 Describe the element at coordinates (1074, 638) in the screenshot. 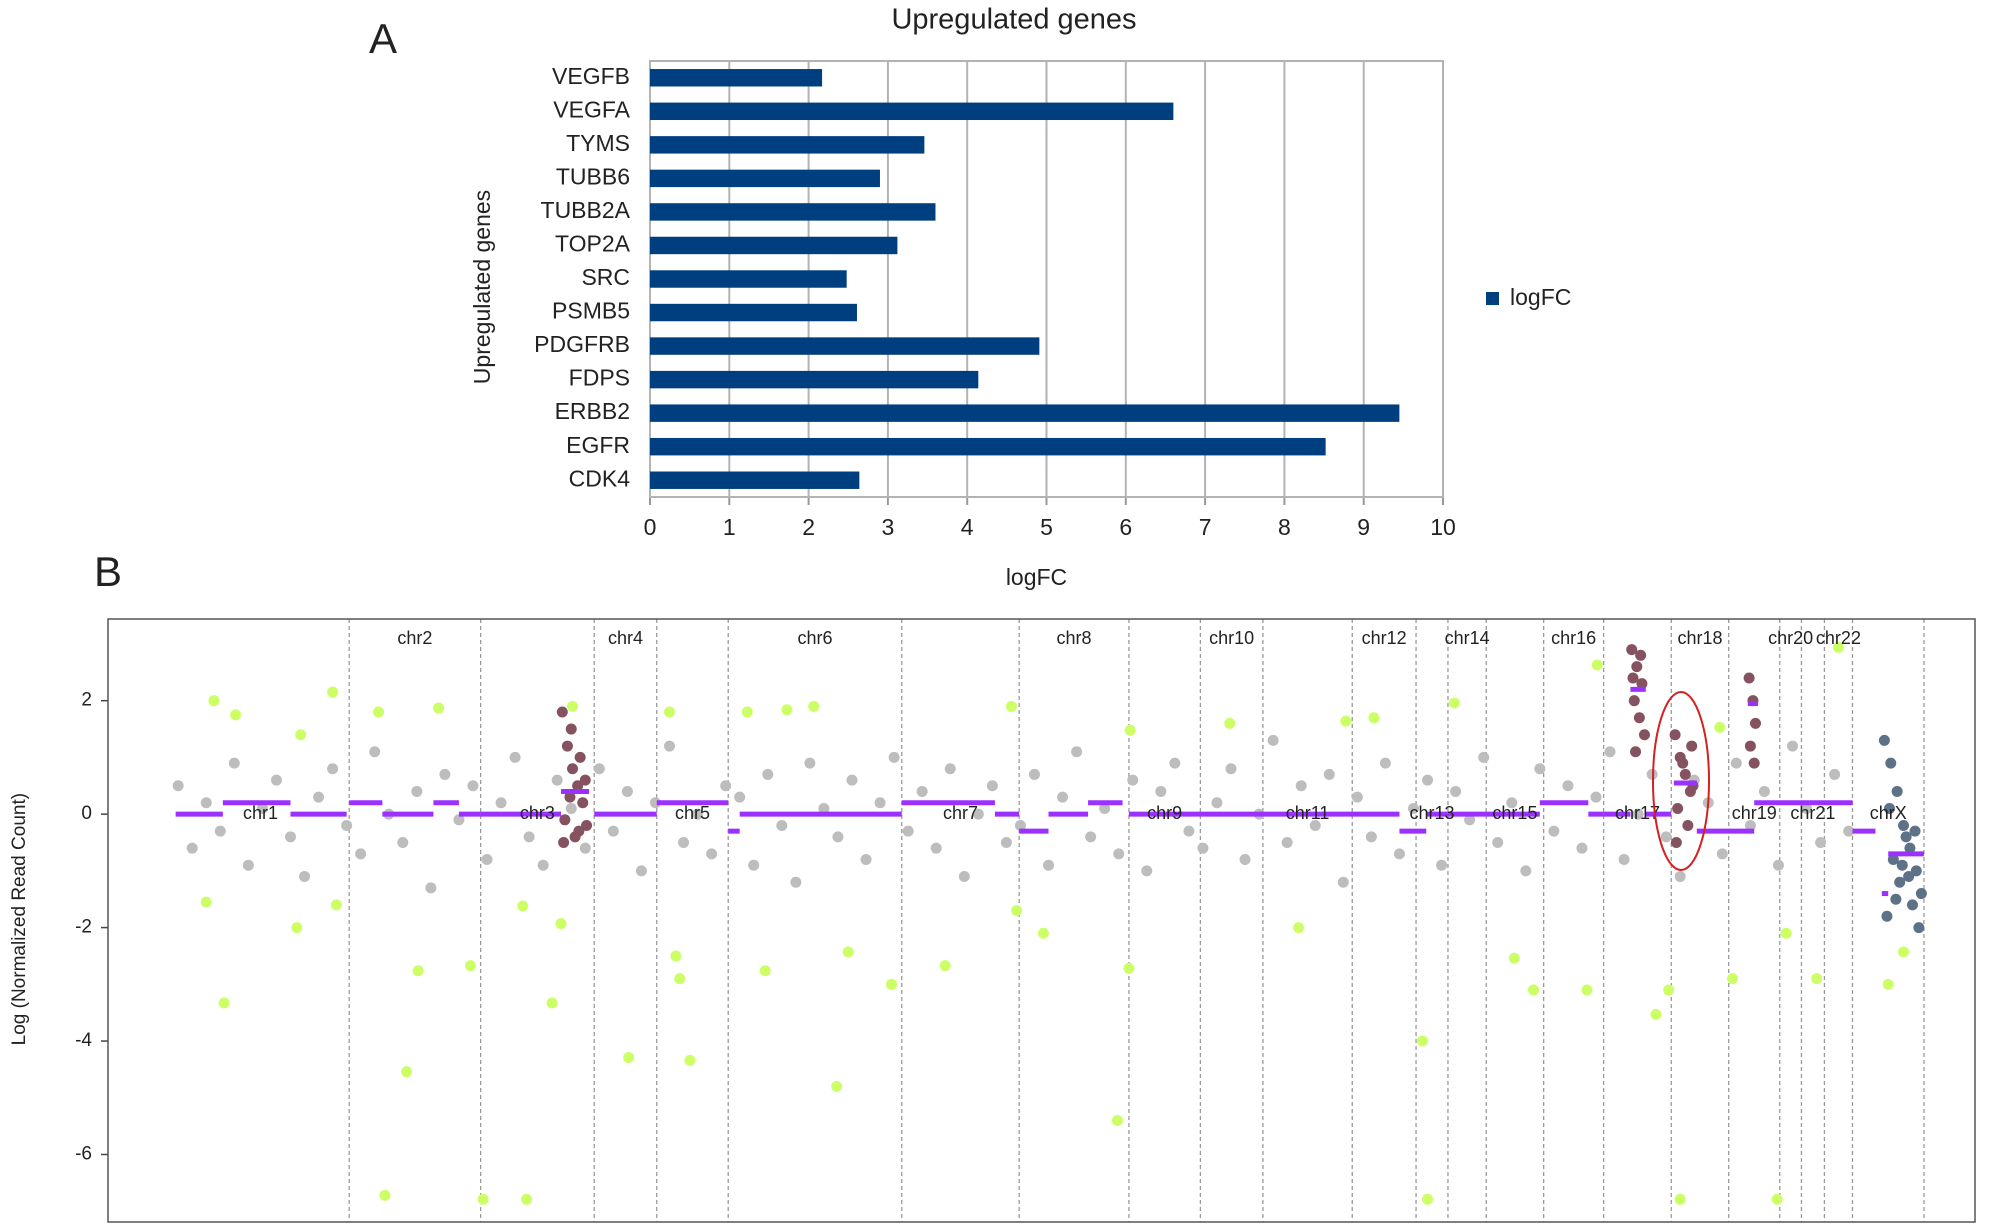

I see `chromosome-label: chr8` at that location.